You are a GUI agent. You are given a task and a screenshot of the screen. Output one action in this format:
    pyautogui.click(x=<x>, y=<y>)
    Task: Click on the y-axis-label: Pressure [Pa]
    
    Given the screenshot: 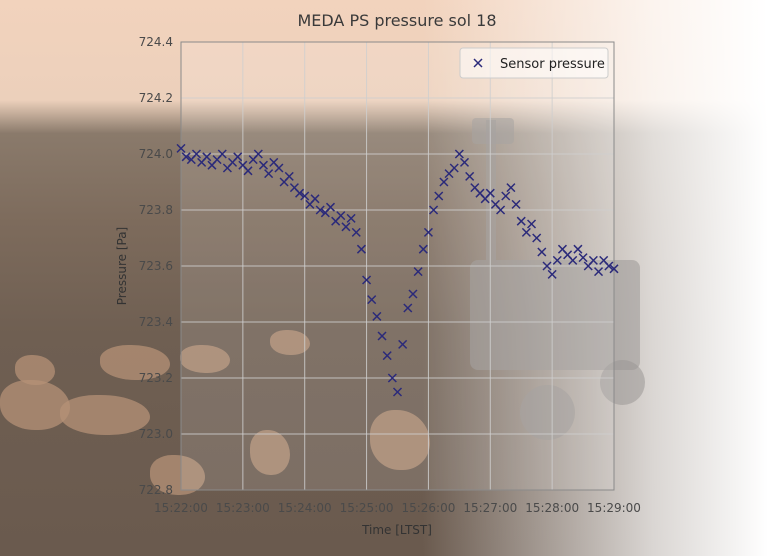 What is the action you would take?
    pyautogui.click(x=122, y=266)
    